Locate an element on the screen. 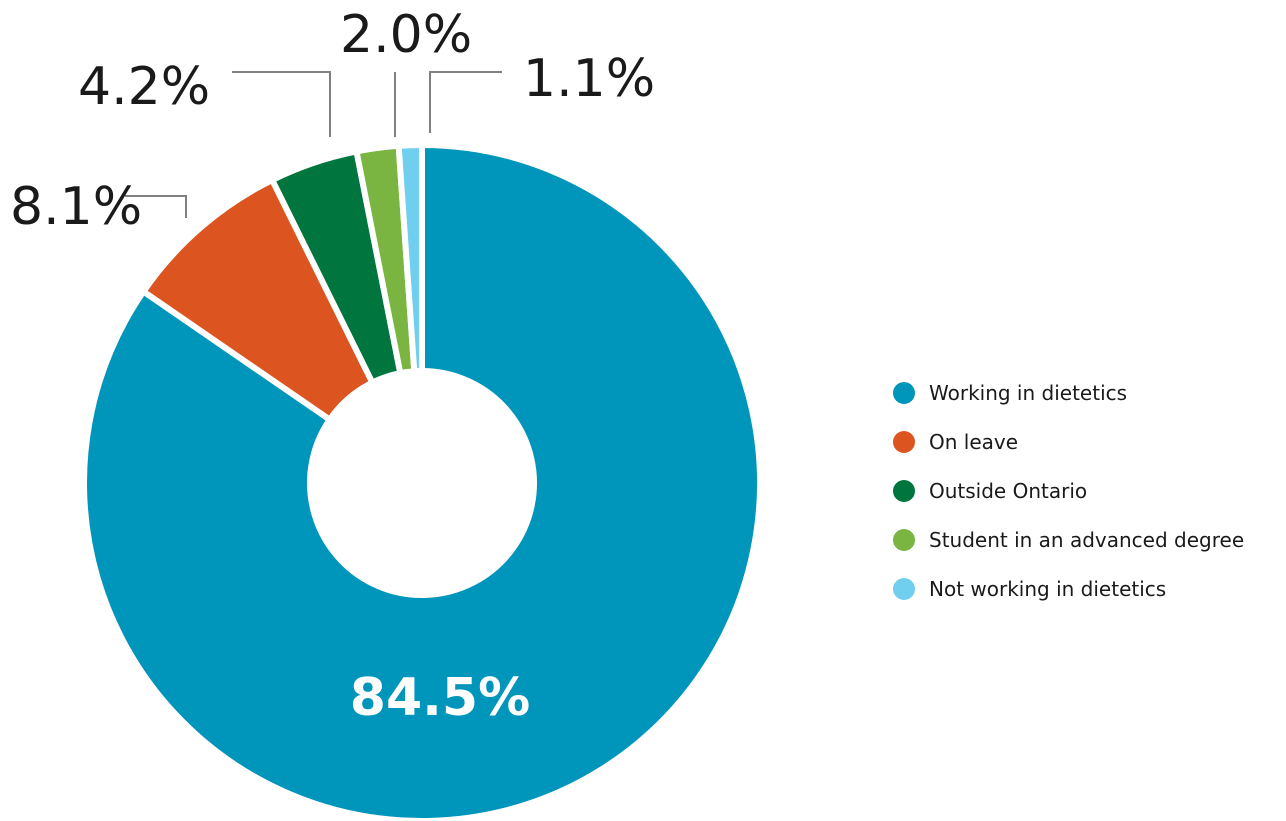 The height and width of the screenshot is (821, 1286). value-label-working-in-dietetics: 84.5% is located at coordinates (440, 698).